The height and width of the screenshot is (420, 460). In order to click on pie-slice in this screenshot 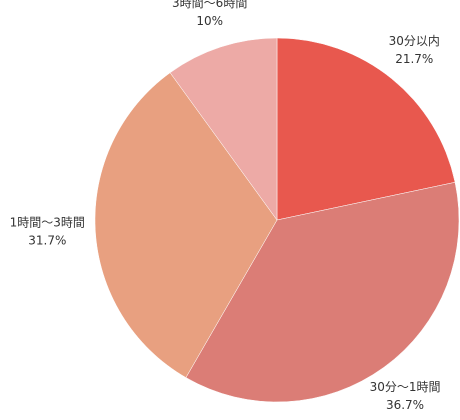, I will do `click(223, 129)`.